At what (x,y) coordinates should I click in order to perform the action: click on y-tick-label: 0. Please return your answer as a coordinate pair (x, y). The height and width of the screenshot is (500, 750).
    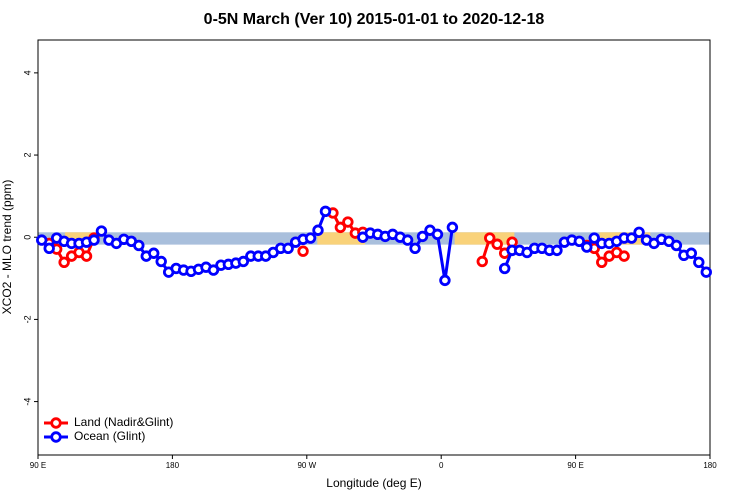
    Looking at the image, I should click on (27, 237).